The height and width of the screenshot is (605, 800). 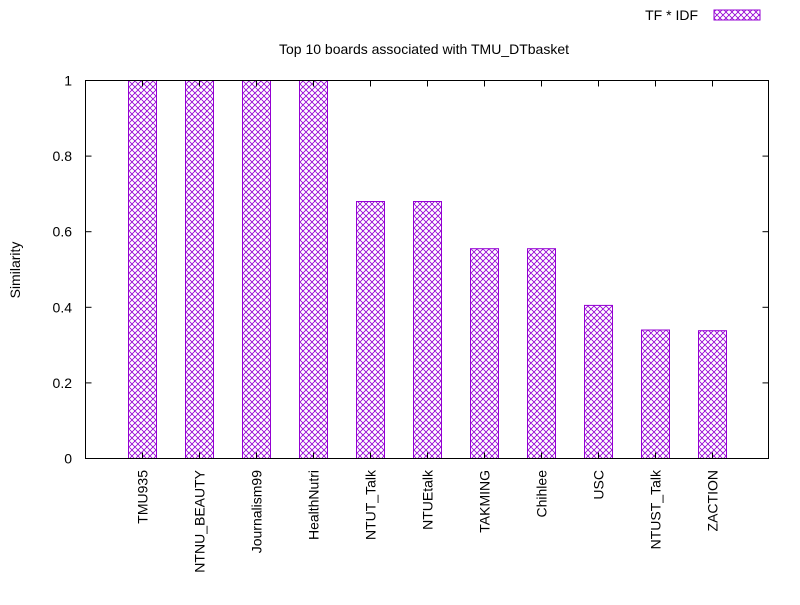 I want to click on legend: TF * IDF, so click(x=703, y=15).